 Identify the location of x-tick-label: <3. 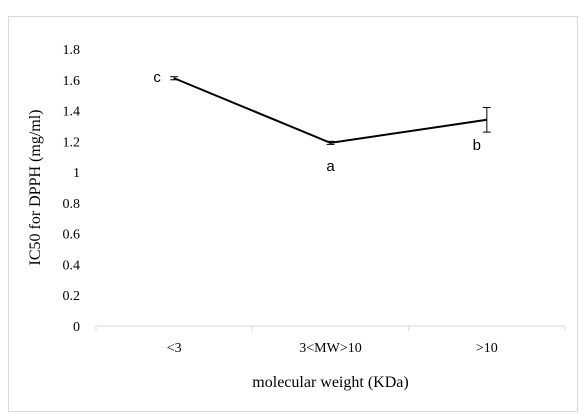
(174, 348).